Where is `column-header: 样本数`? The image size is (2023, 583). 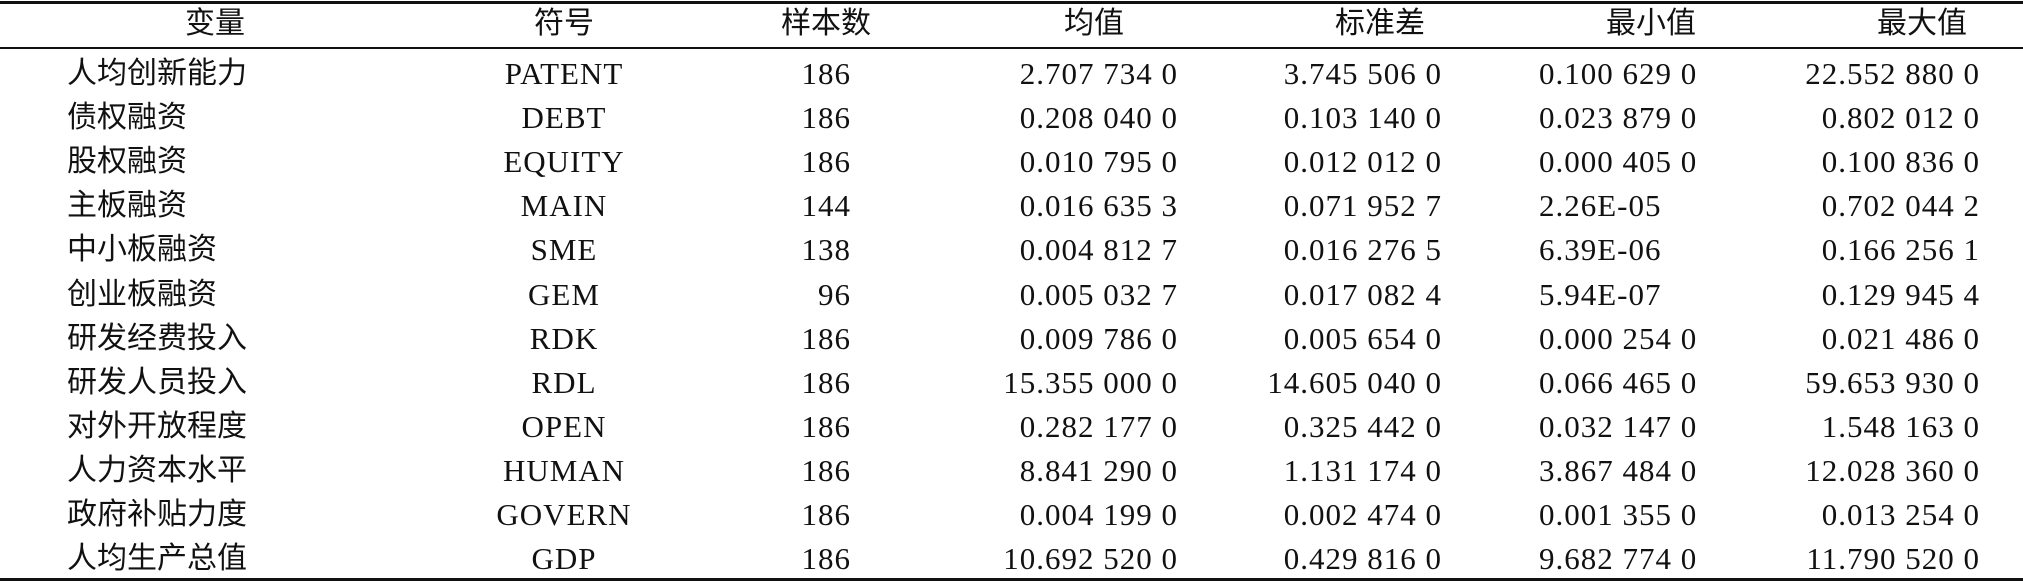
column-header: 样本数 is located at coordinates (826, 23).